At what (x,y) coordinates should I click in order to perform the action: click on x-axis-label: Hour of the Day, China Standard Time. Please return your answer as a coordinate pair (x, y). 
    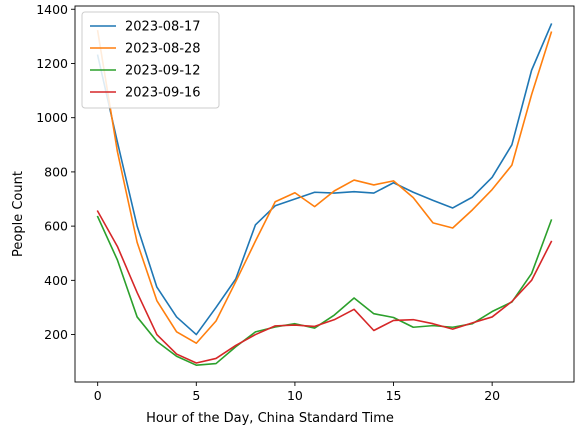
    Looking at the image, I should click on (270, 418).